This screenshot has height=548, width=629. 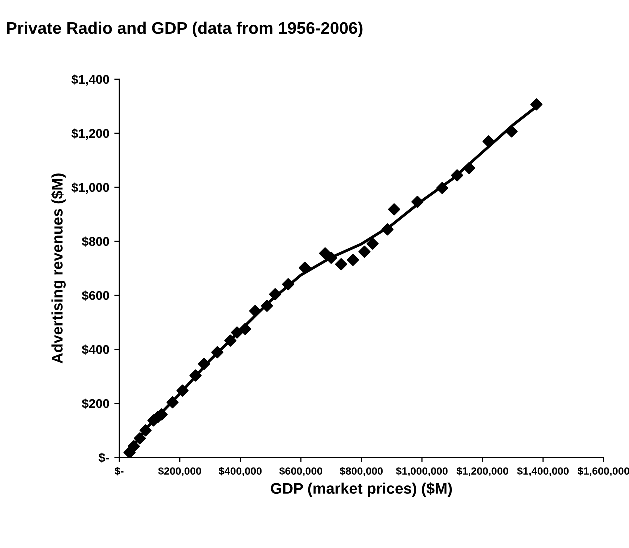 What do you see at coordinates (96, 241) in the screenshot?
I see `y-tick-label: $800` at bounding box center [96, 241].